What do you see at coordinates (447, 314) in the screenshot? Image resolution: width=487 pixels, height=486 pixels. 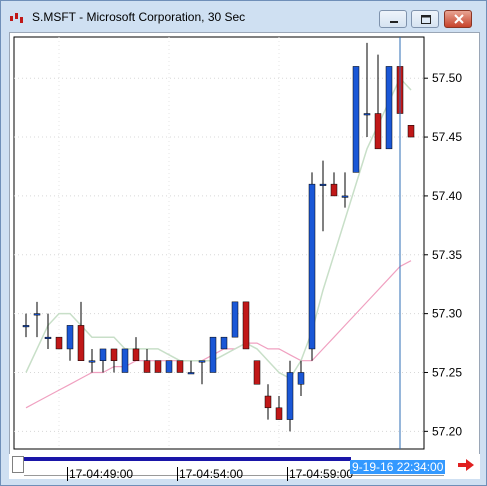 I see `y-tick-label: 57.30` at bounding box center [447, 314].